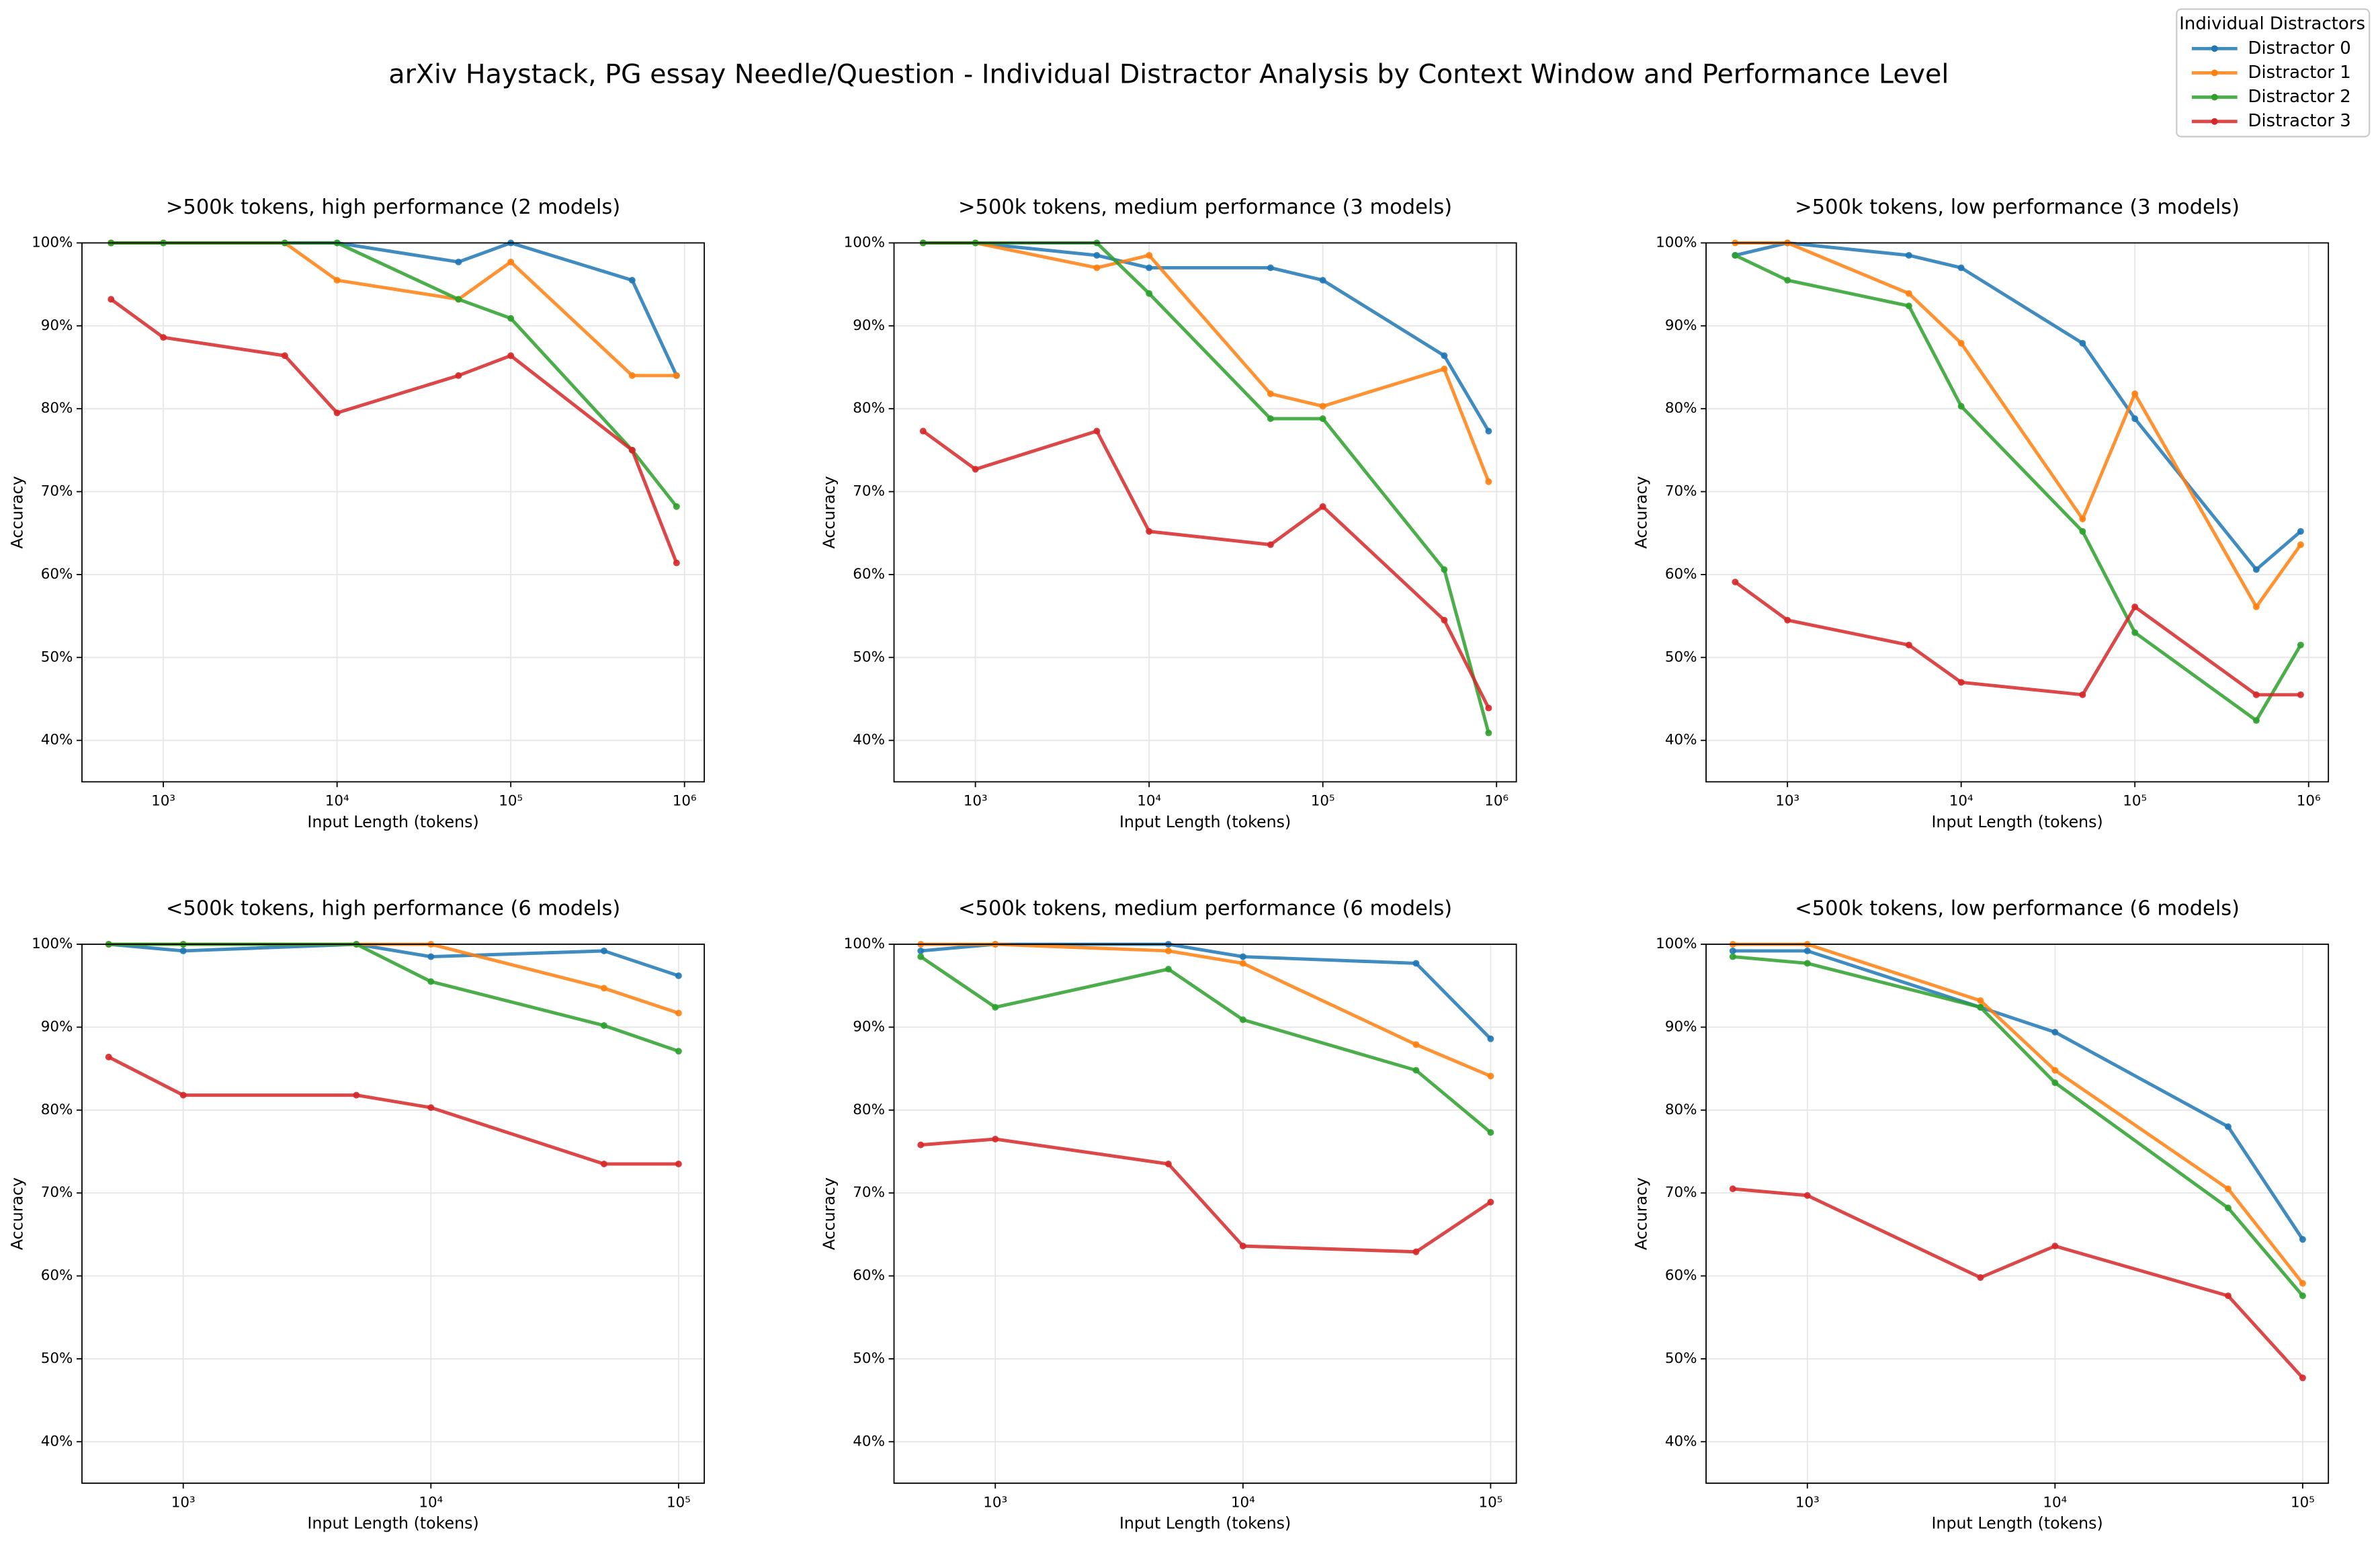  Describe the element at coordinates (2299, 72) in the screenshot. I see `legend-label: Distractor 1` at that location.